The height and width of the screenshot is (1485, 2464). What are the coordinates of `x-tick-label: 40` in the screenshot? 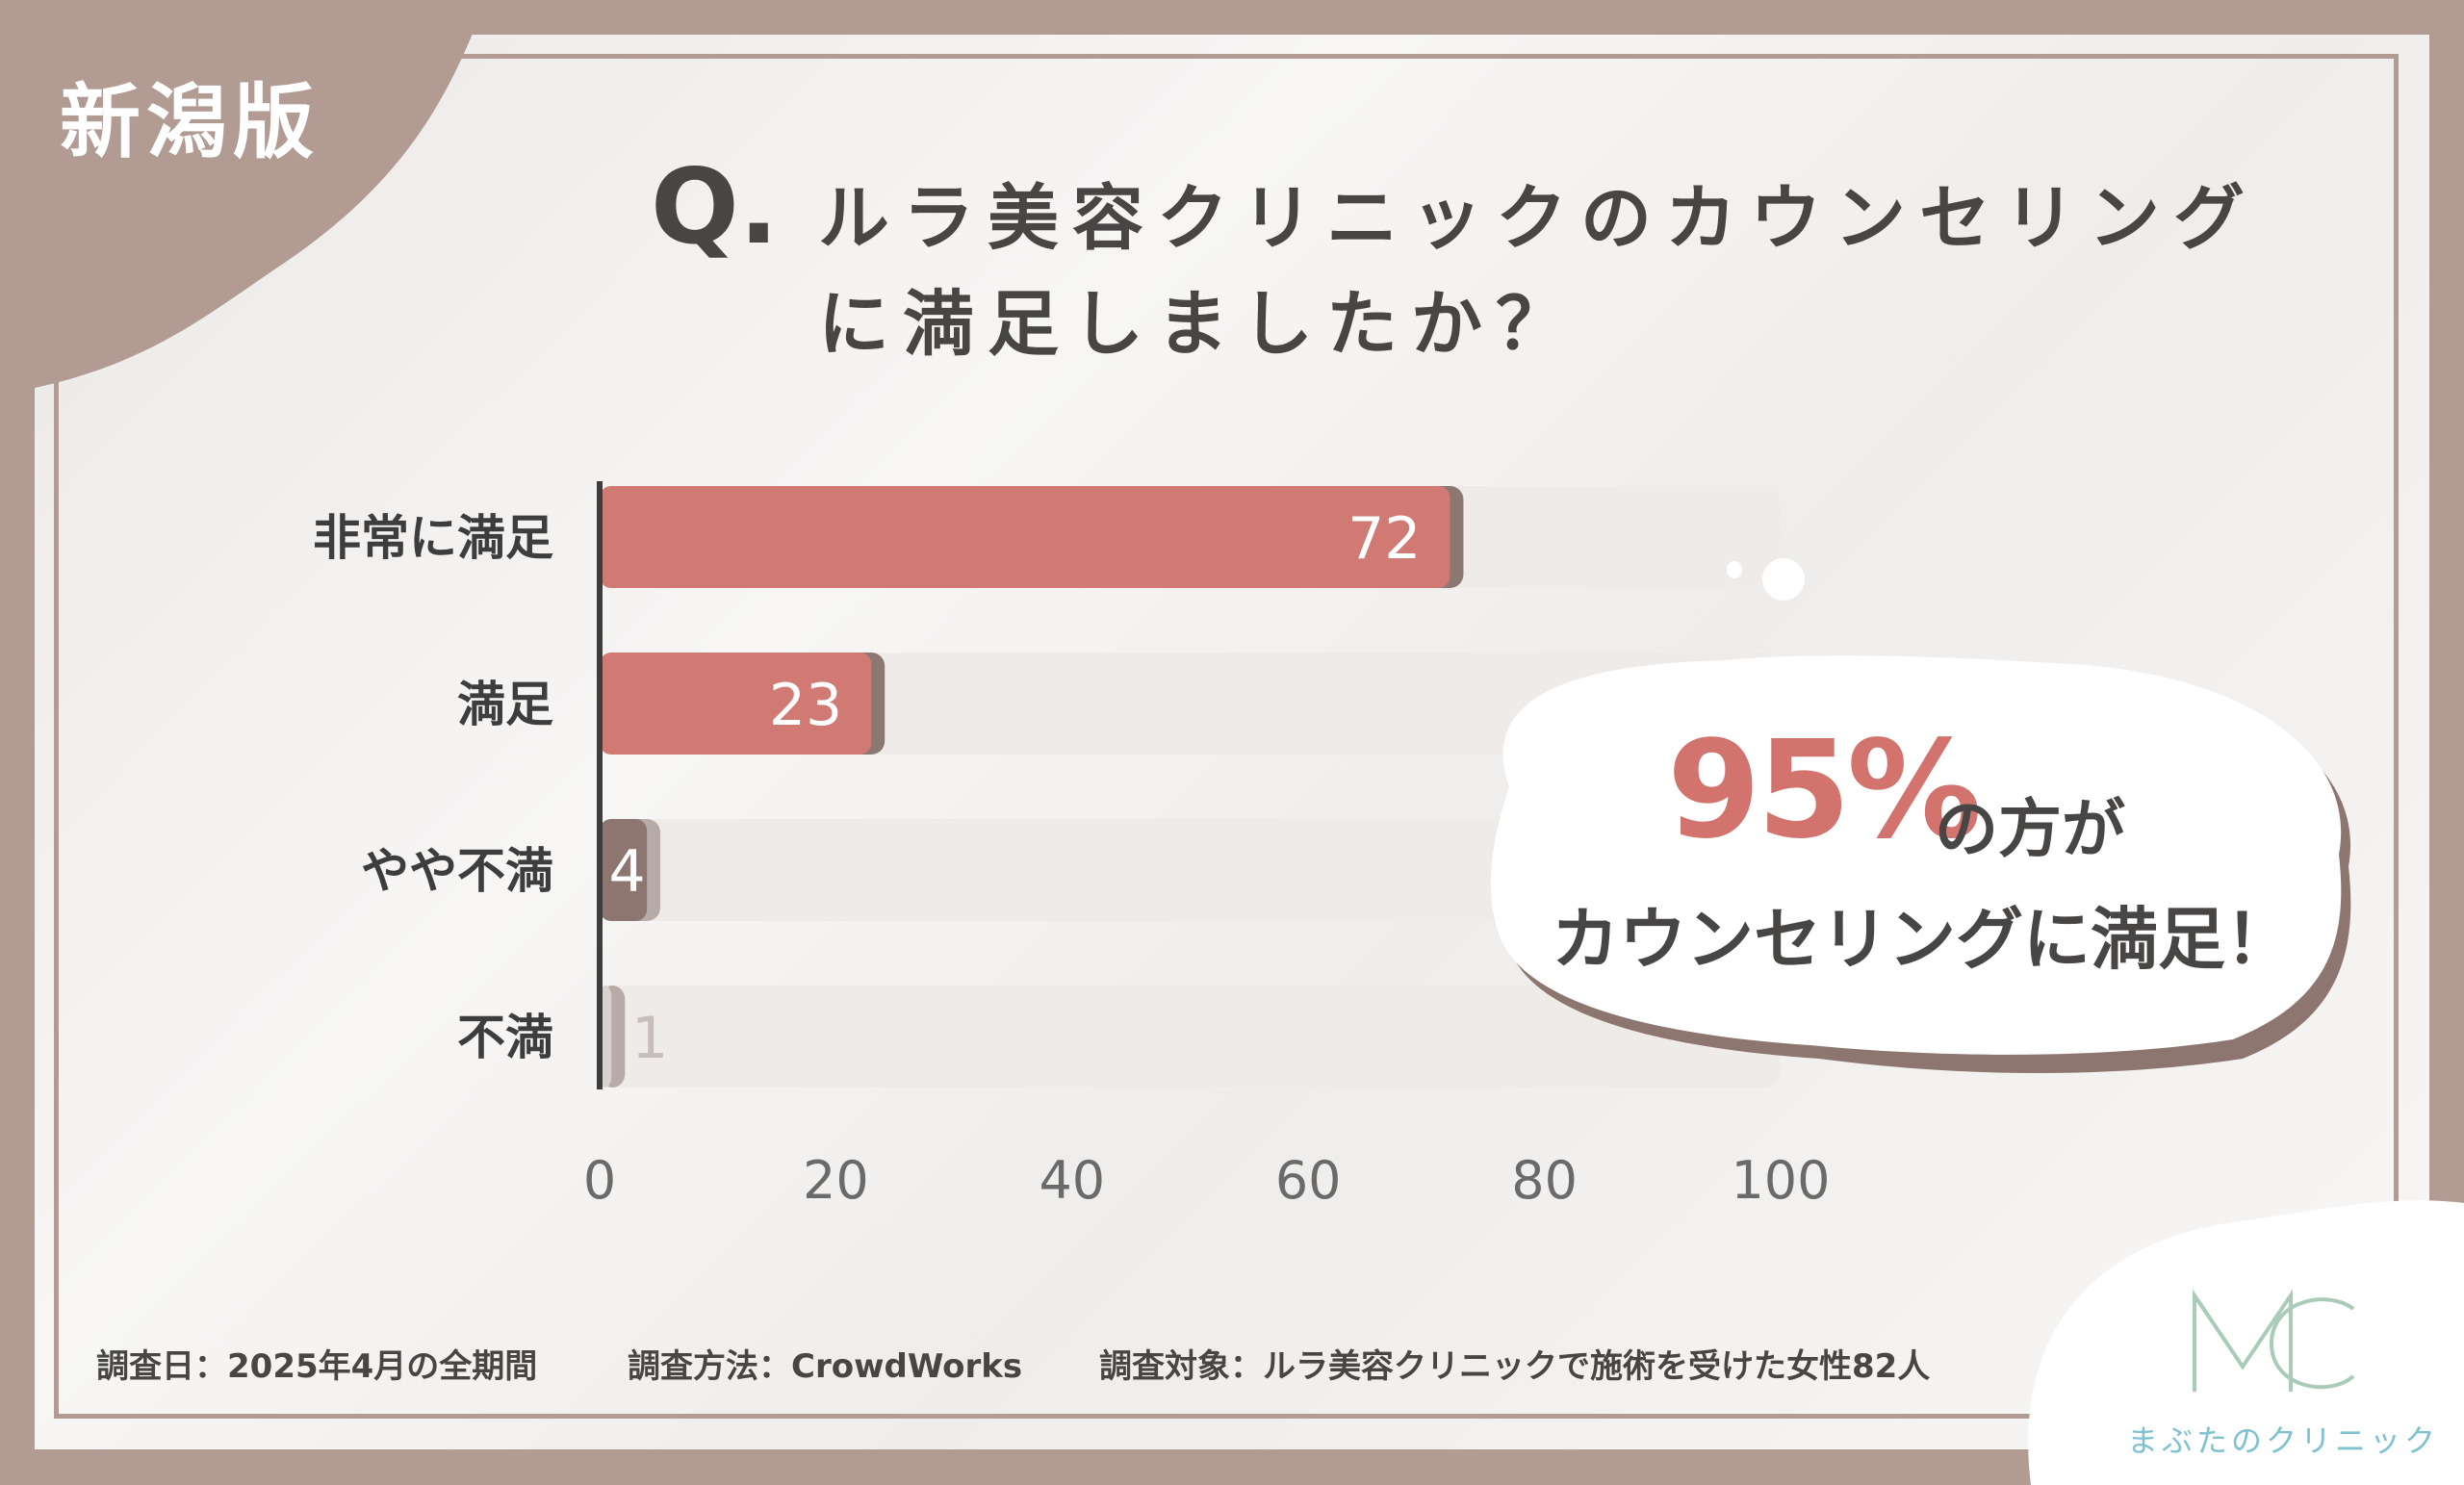 It's located at (1072, 1180).